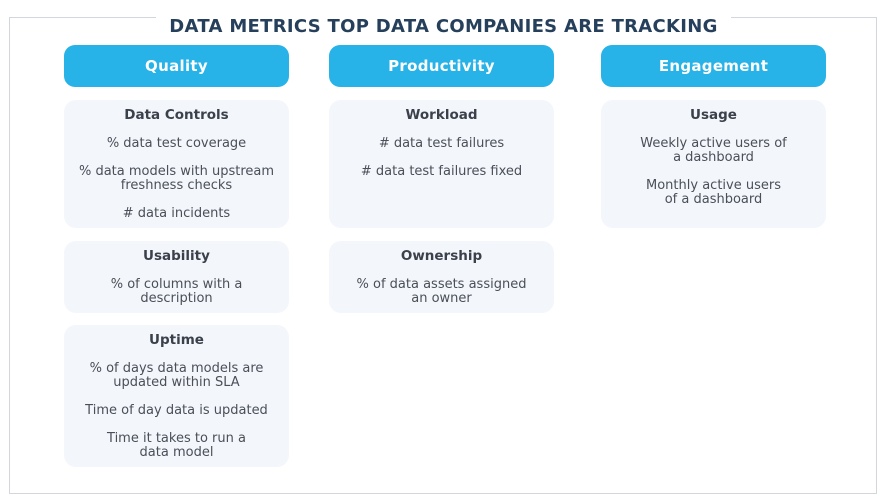 The image size is (887, 504). I want to click on metric-weekly-active-users: Weekly active users of a dashboard, so click(713, 150).